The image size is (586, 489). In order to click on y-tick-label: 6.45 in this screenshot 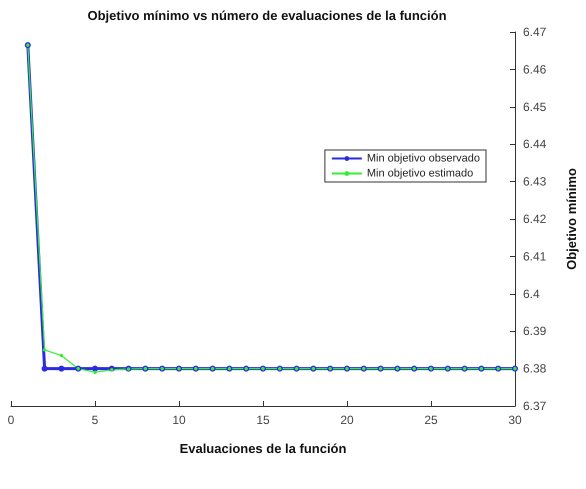, I will do `click(535, 107)`.